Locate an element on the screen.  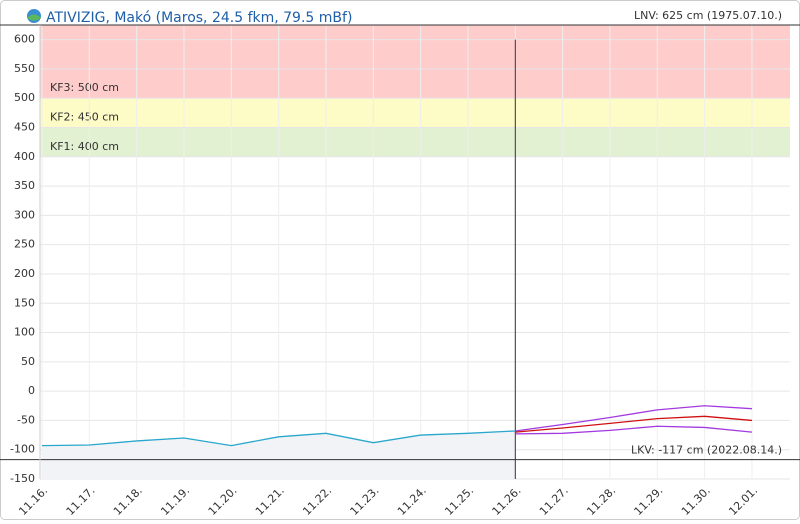
logo is located at coordinates (34, 16).